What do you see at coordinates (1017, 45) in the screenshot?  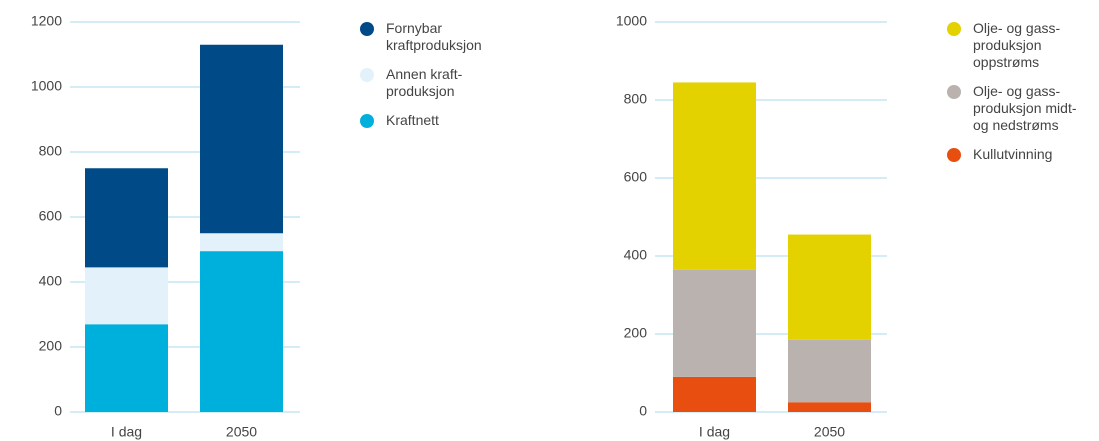 I see `legend-label: Olje- og gass-produksjon oppstrøms` at bounding box center [1017, 45].